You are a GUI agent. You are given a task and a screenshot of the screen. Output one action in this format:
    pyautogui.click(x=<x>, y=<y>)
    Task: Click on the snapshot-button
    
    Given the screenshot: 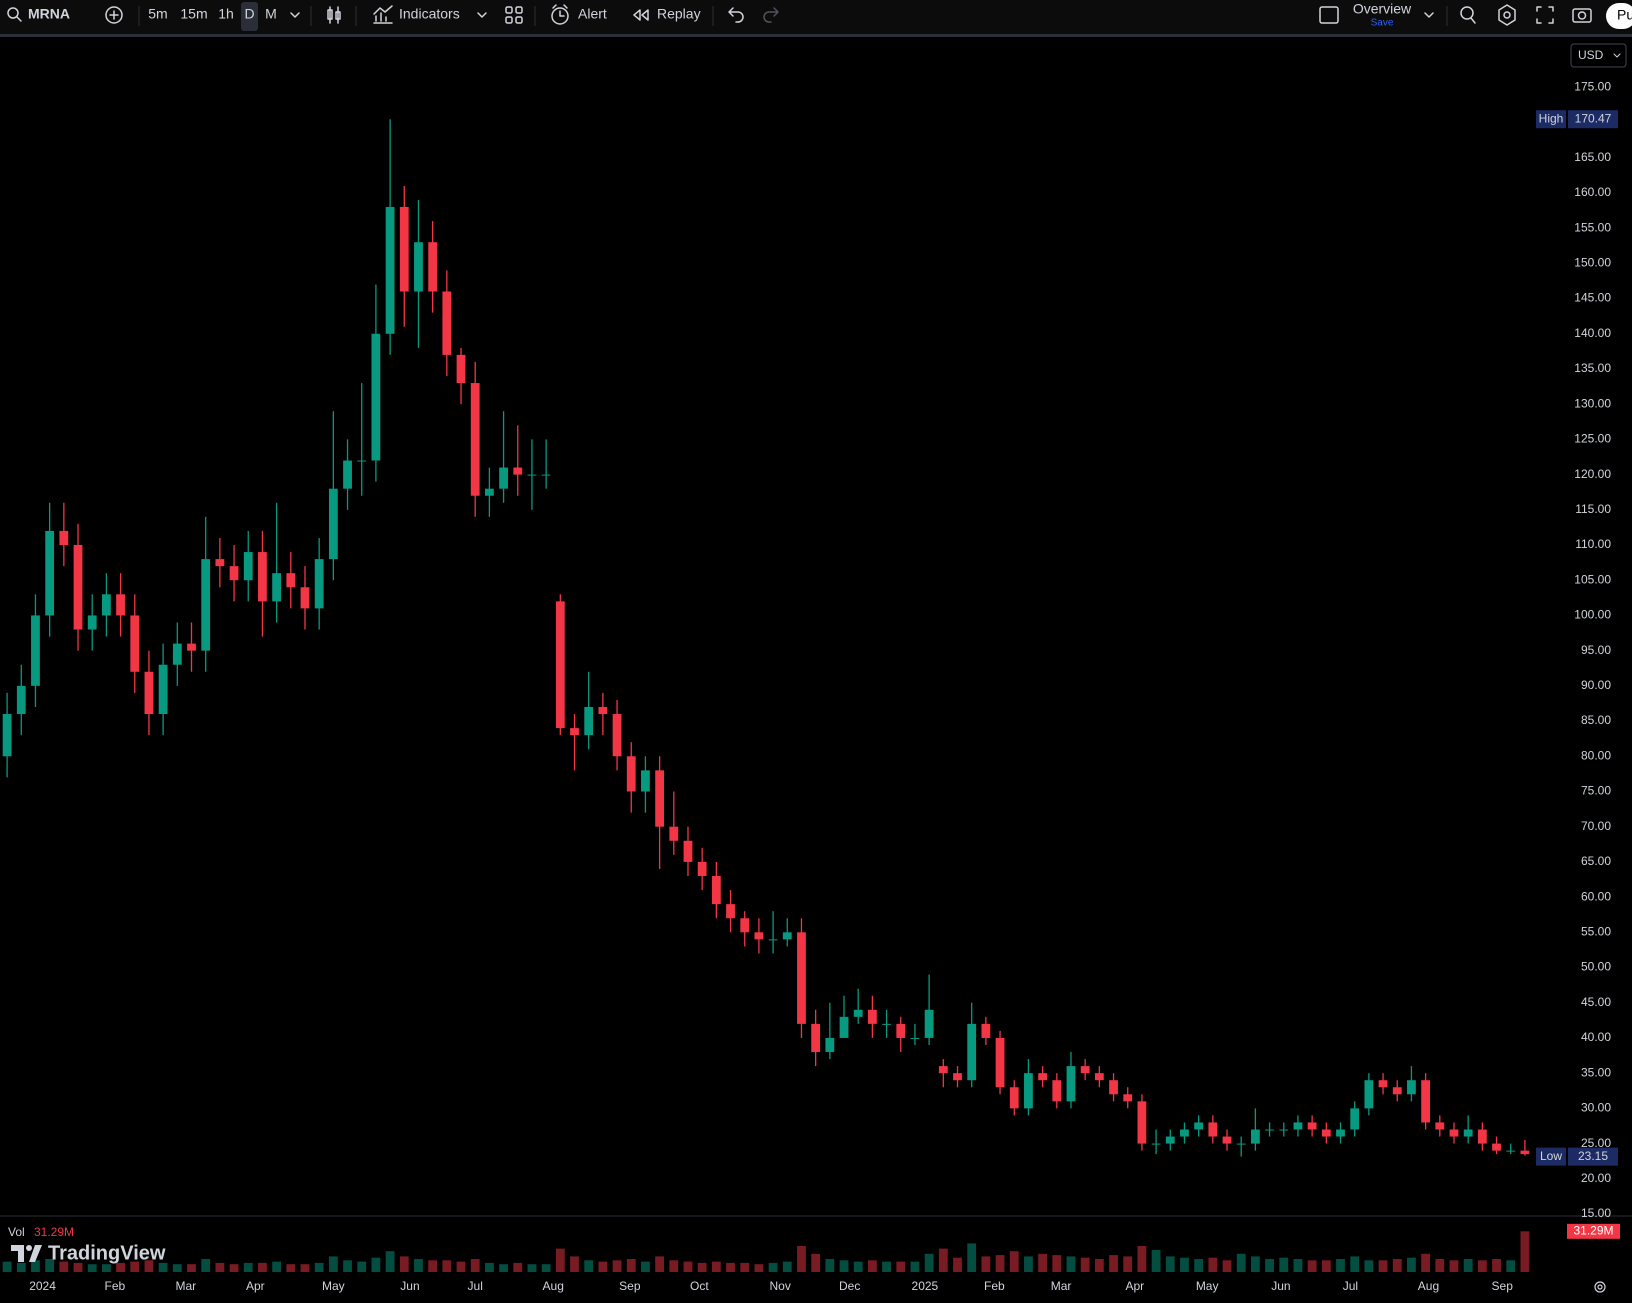 What is the action you would take?
    pyautogui.click(x=1582, y=15)
    